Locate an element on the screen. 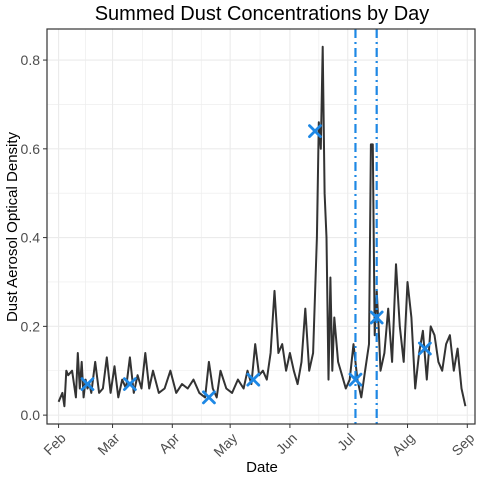  y-tick-label: 0.8 is located at coordinates (31, 60).